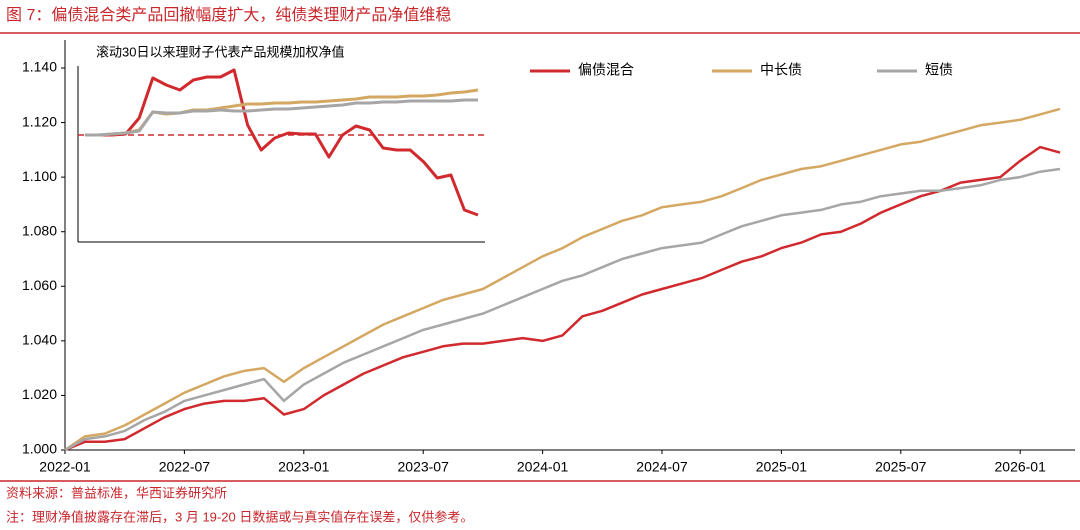  Describe the element at coordinates (39, 67) in the screenshot. I see `y-tick-label: 1.140` at that location.